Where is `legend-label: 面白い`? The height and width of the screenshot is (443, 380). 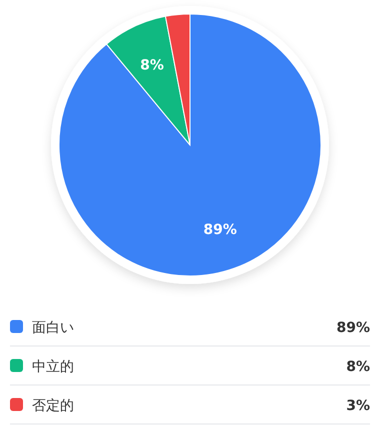
legend-label: 面白い is located at coordinates (53, 328).